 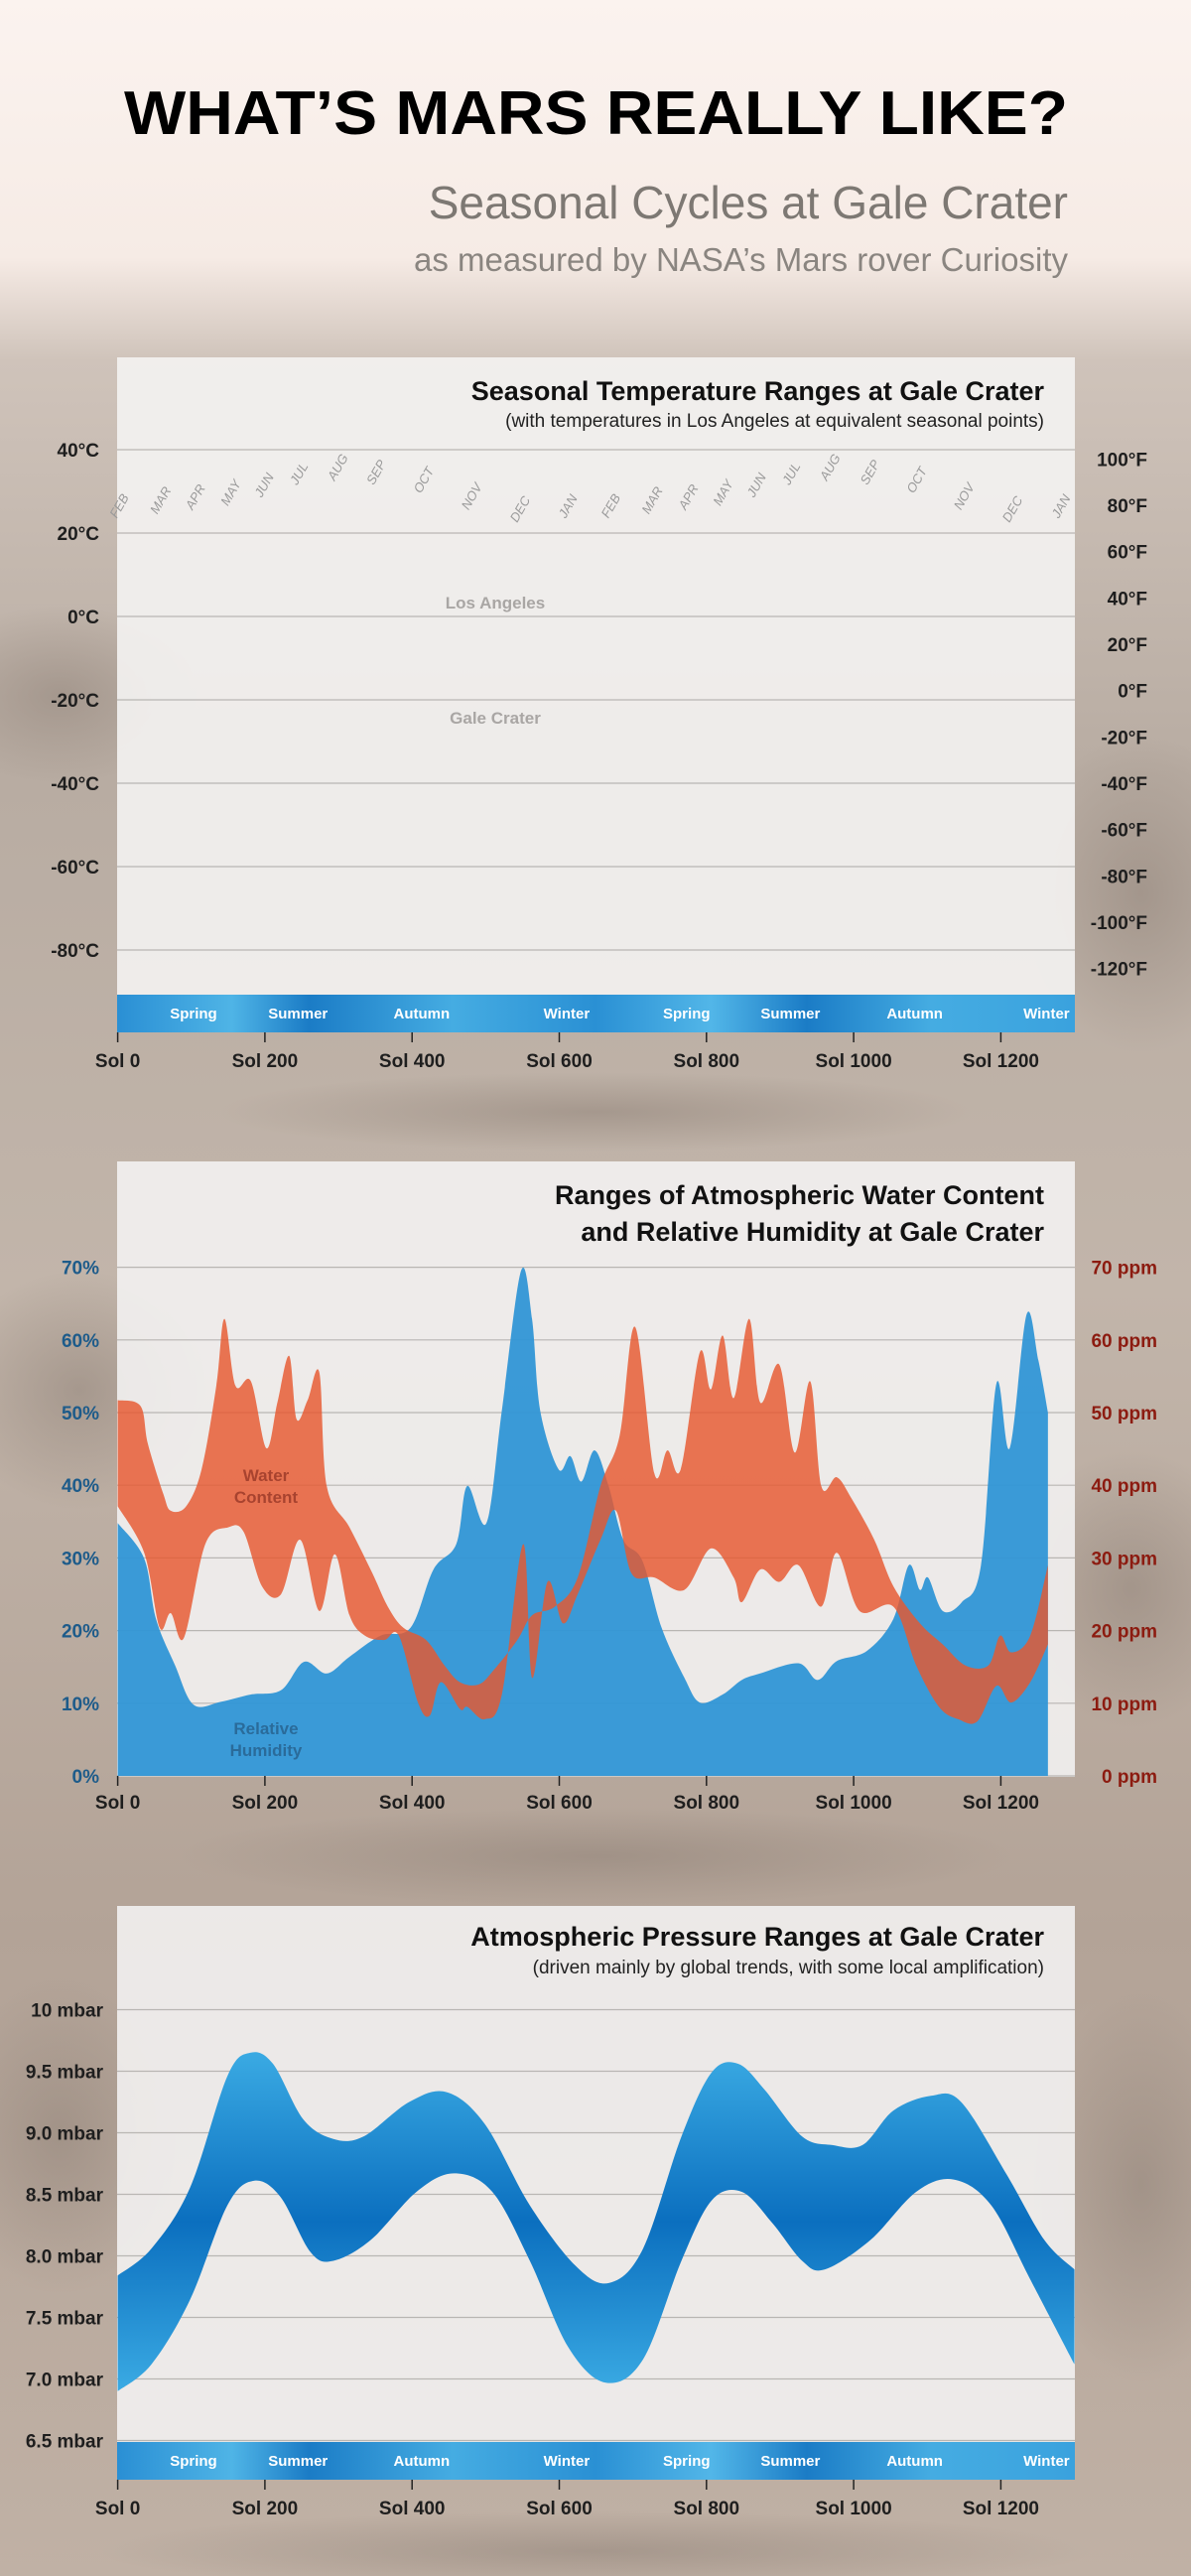 I want to click on y-right-tick-label: 0 ppm, so click(x=1130, y=1777).